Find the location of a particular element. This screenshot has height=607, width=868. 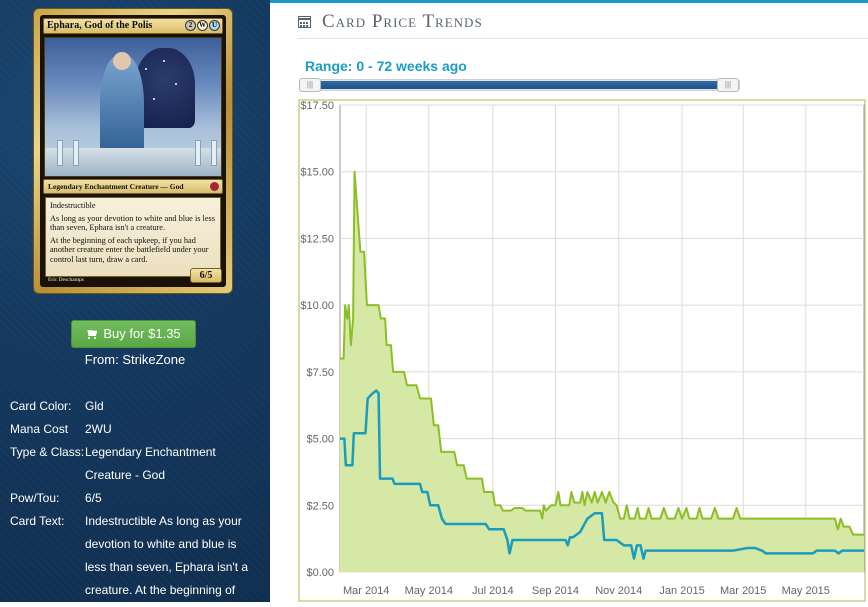

x-tick-label: Mar 2015 is located at coordinates (743, 591).